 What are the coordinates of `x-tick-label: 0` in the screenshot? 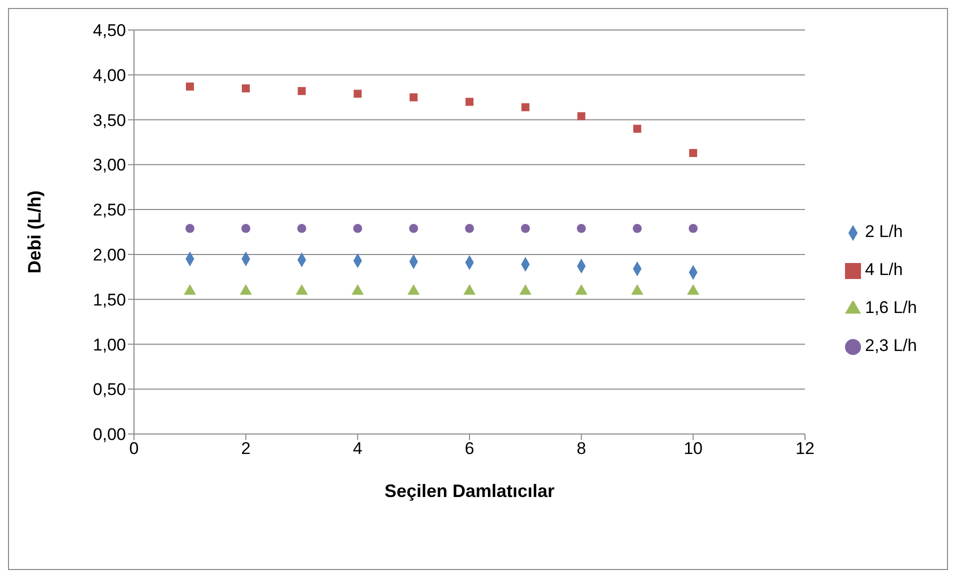 It's located at (134, 448).